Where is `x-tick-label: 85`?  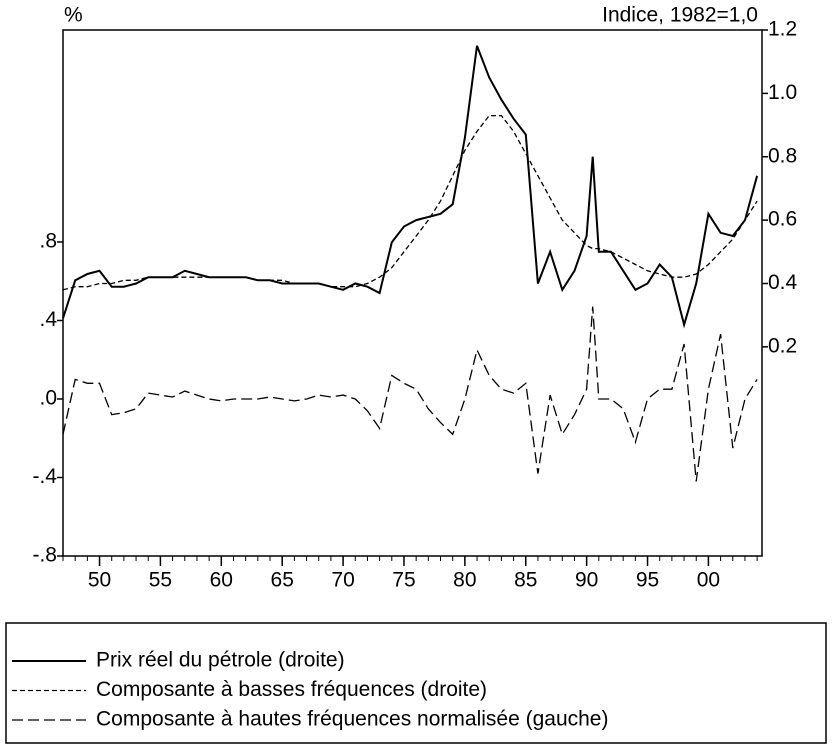 x-tick-label: 85 is located at coordinates (525, 580).